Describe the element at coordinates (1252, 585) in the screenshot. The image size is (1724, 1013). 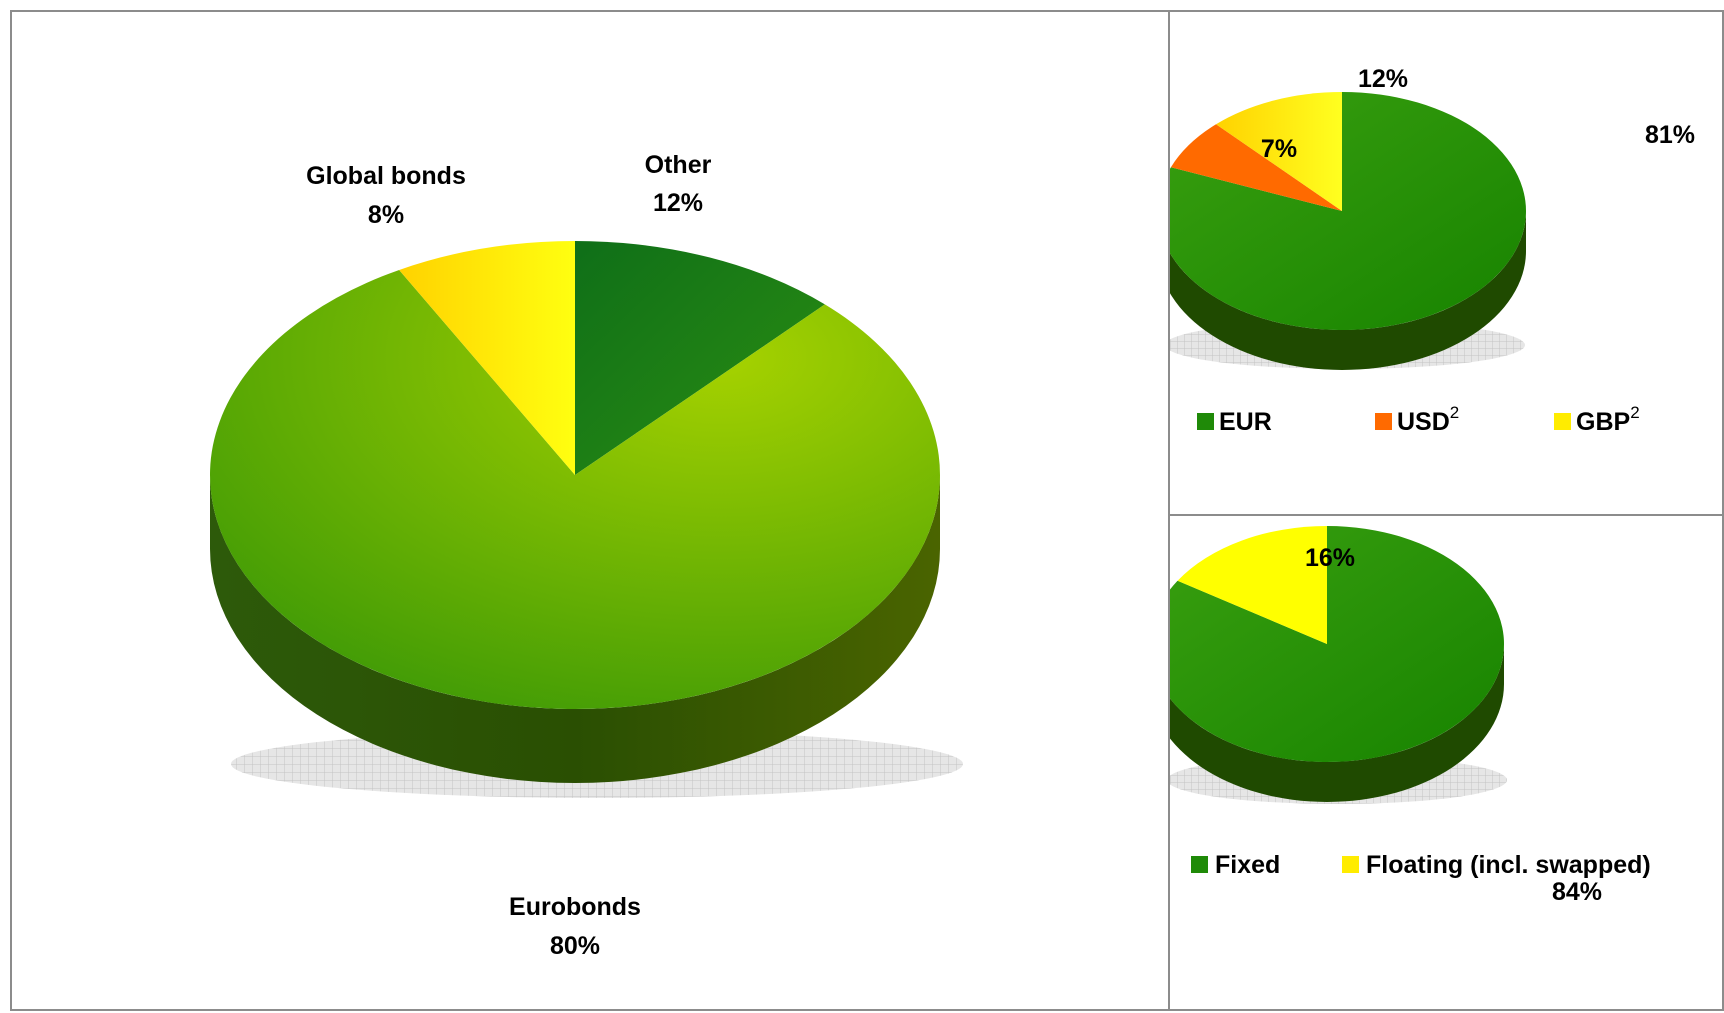
I see `slice-floating` at that location.